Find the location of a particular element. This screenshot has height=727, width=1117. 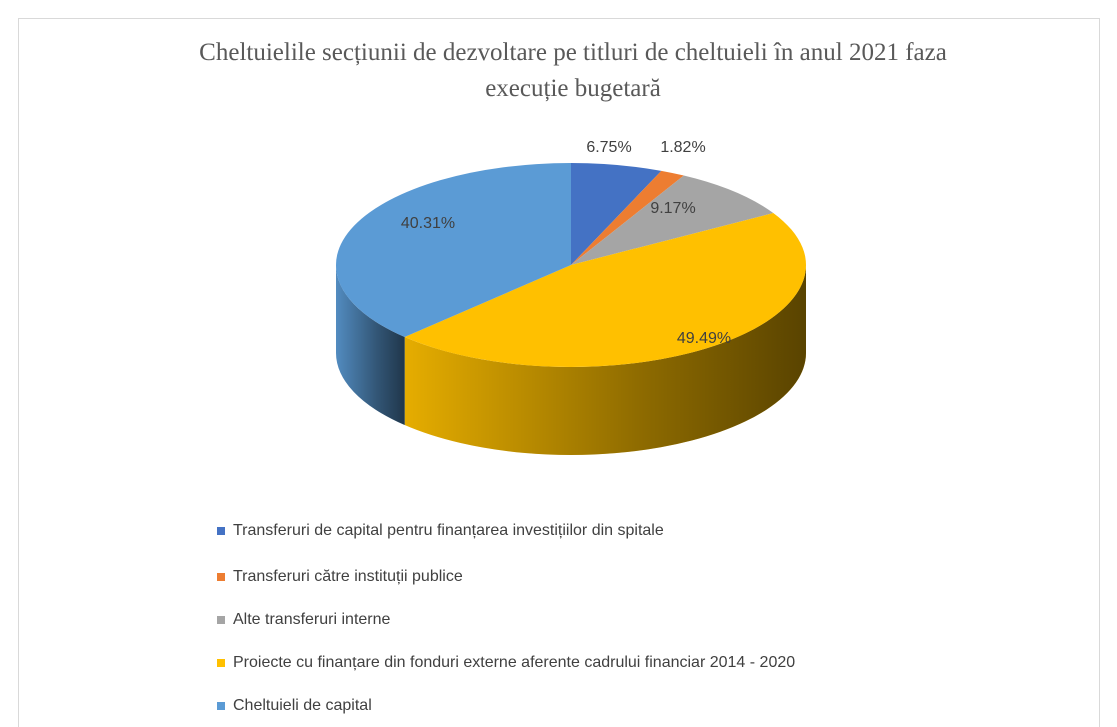

chart-title-line: execuție bugetară is located at coordinates (573, 88).